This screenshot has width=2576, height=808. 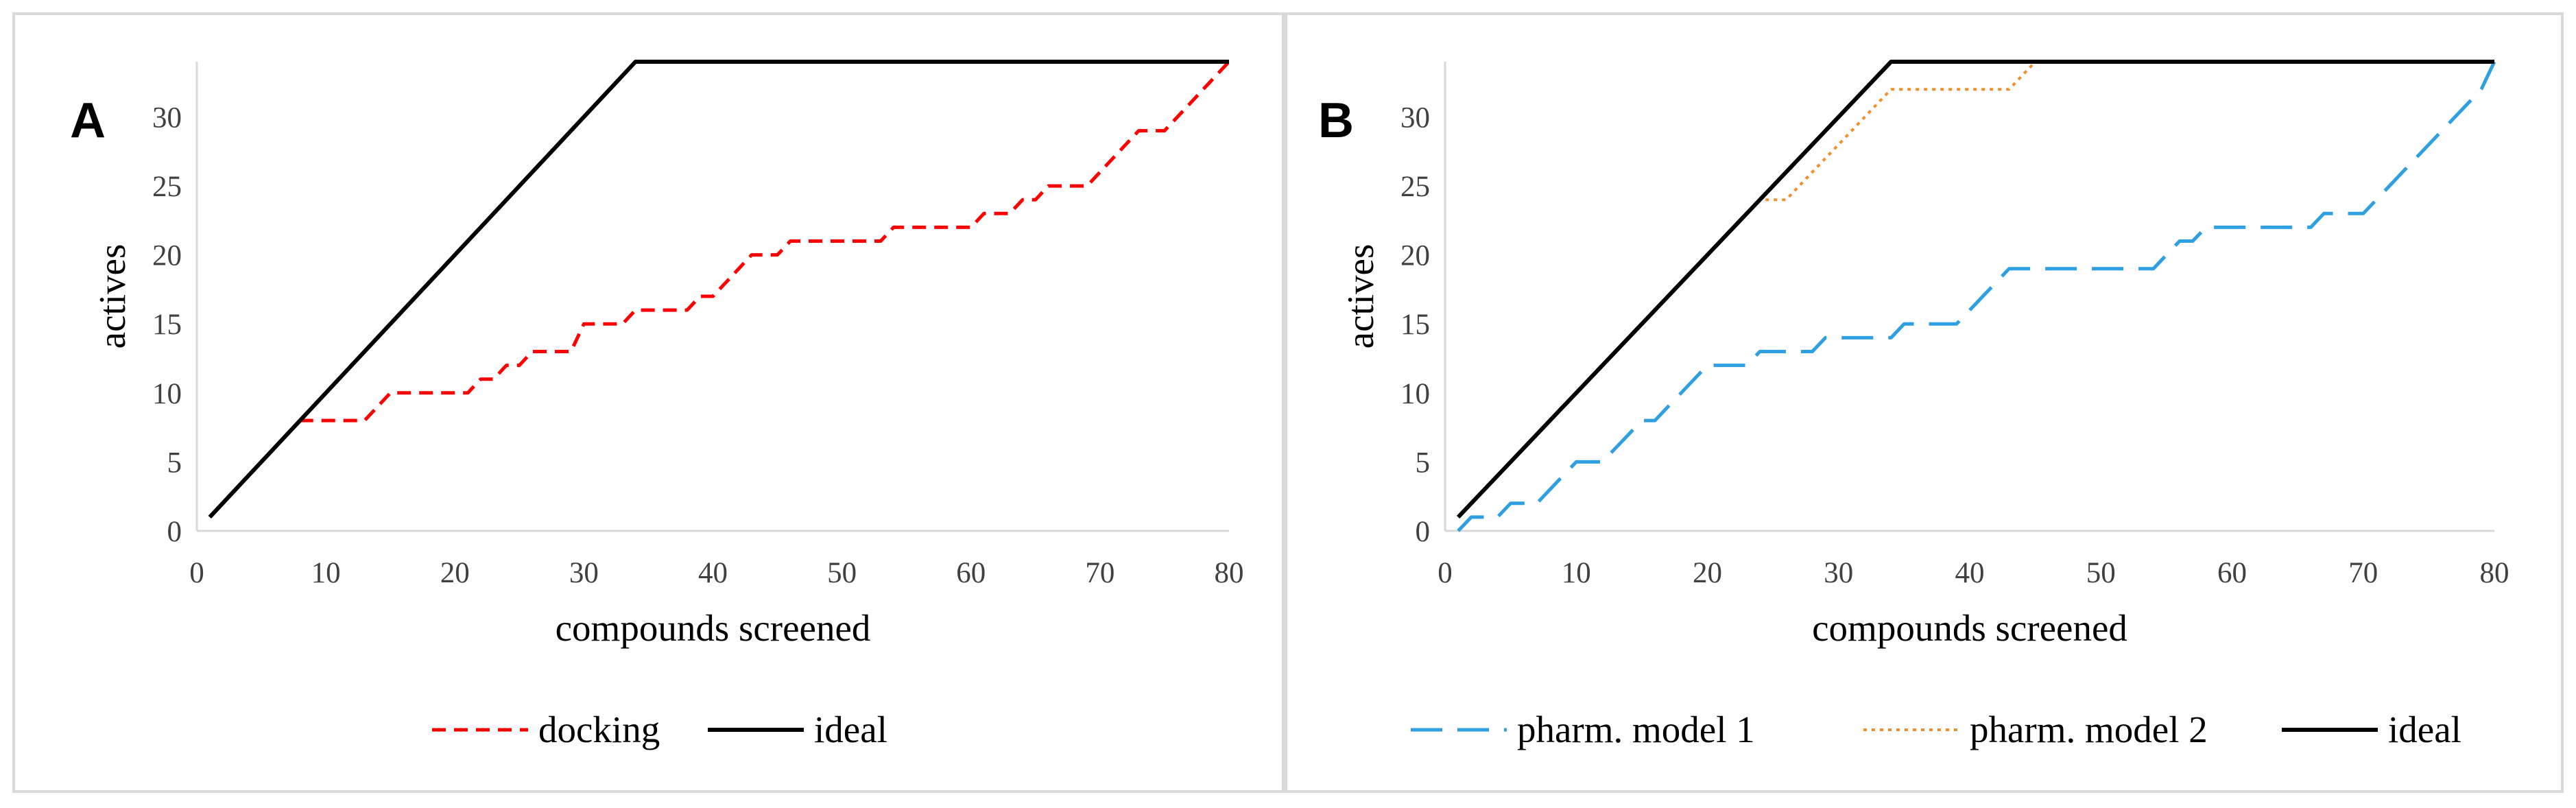 What do you see at coordinates (599, 730) in the screenshot?
I see `legend-label: docking` at bounding box center [599, 730].